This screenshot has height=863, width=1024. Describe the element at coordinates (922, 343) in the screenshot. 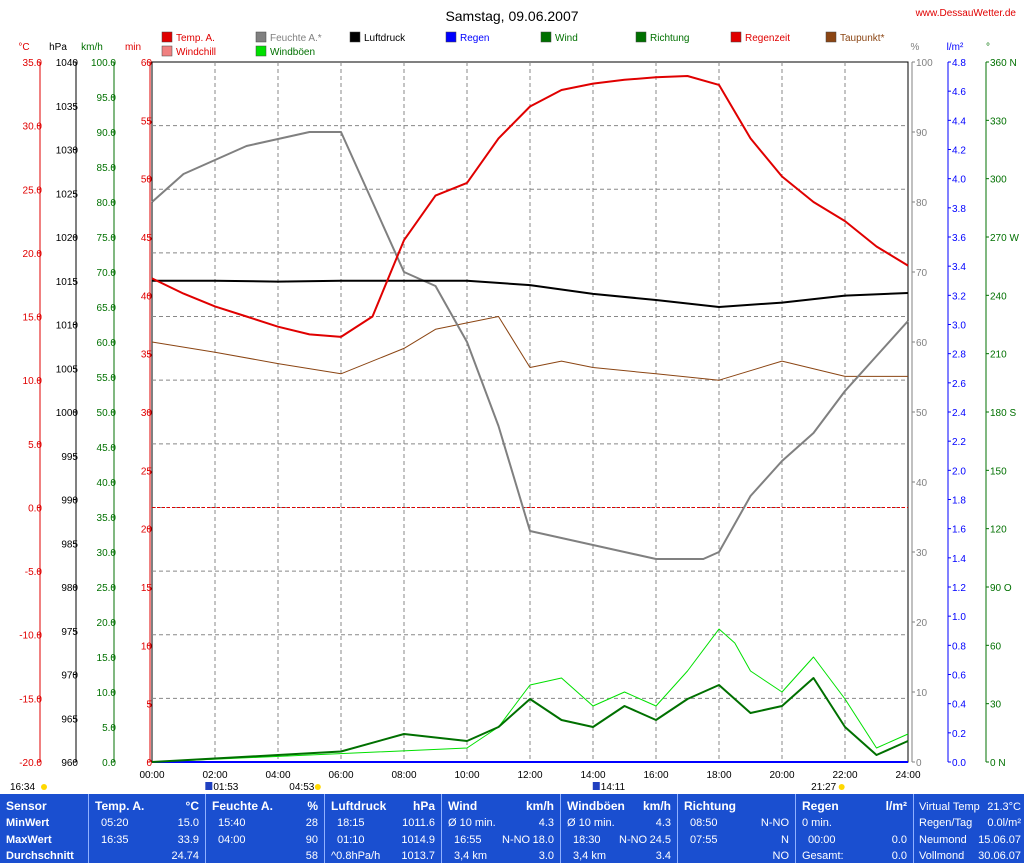

I see `humidity-axis-tick-label: 60` at that location.